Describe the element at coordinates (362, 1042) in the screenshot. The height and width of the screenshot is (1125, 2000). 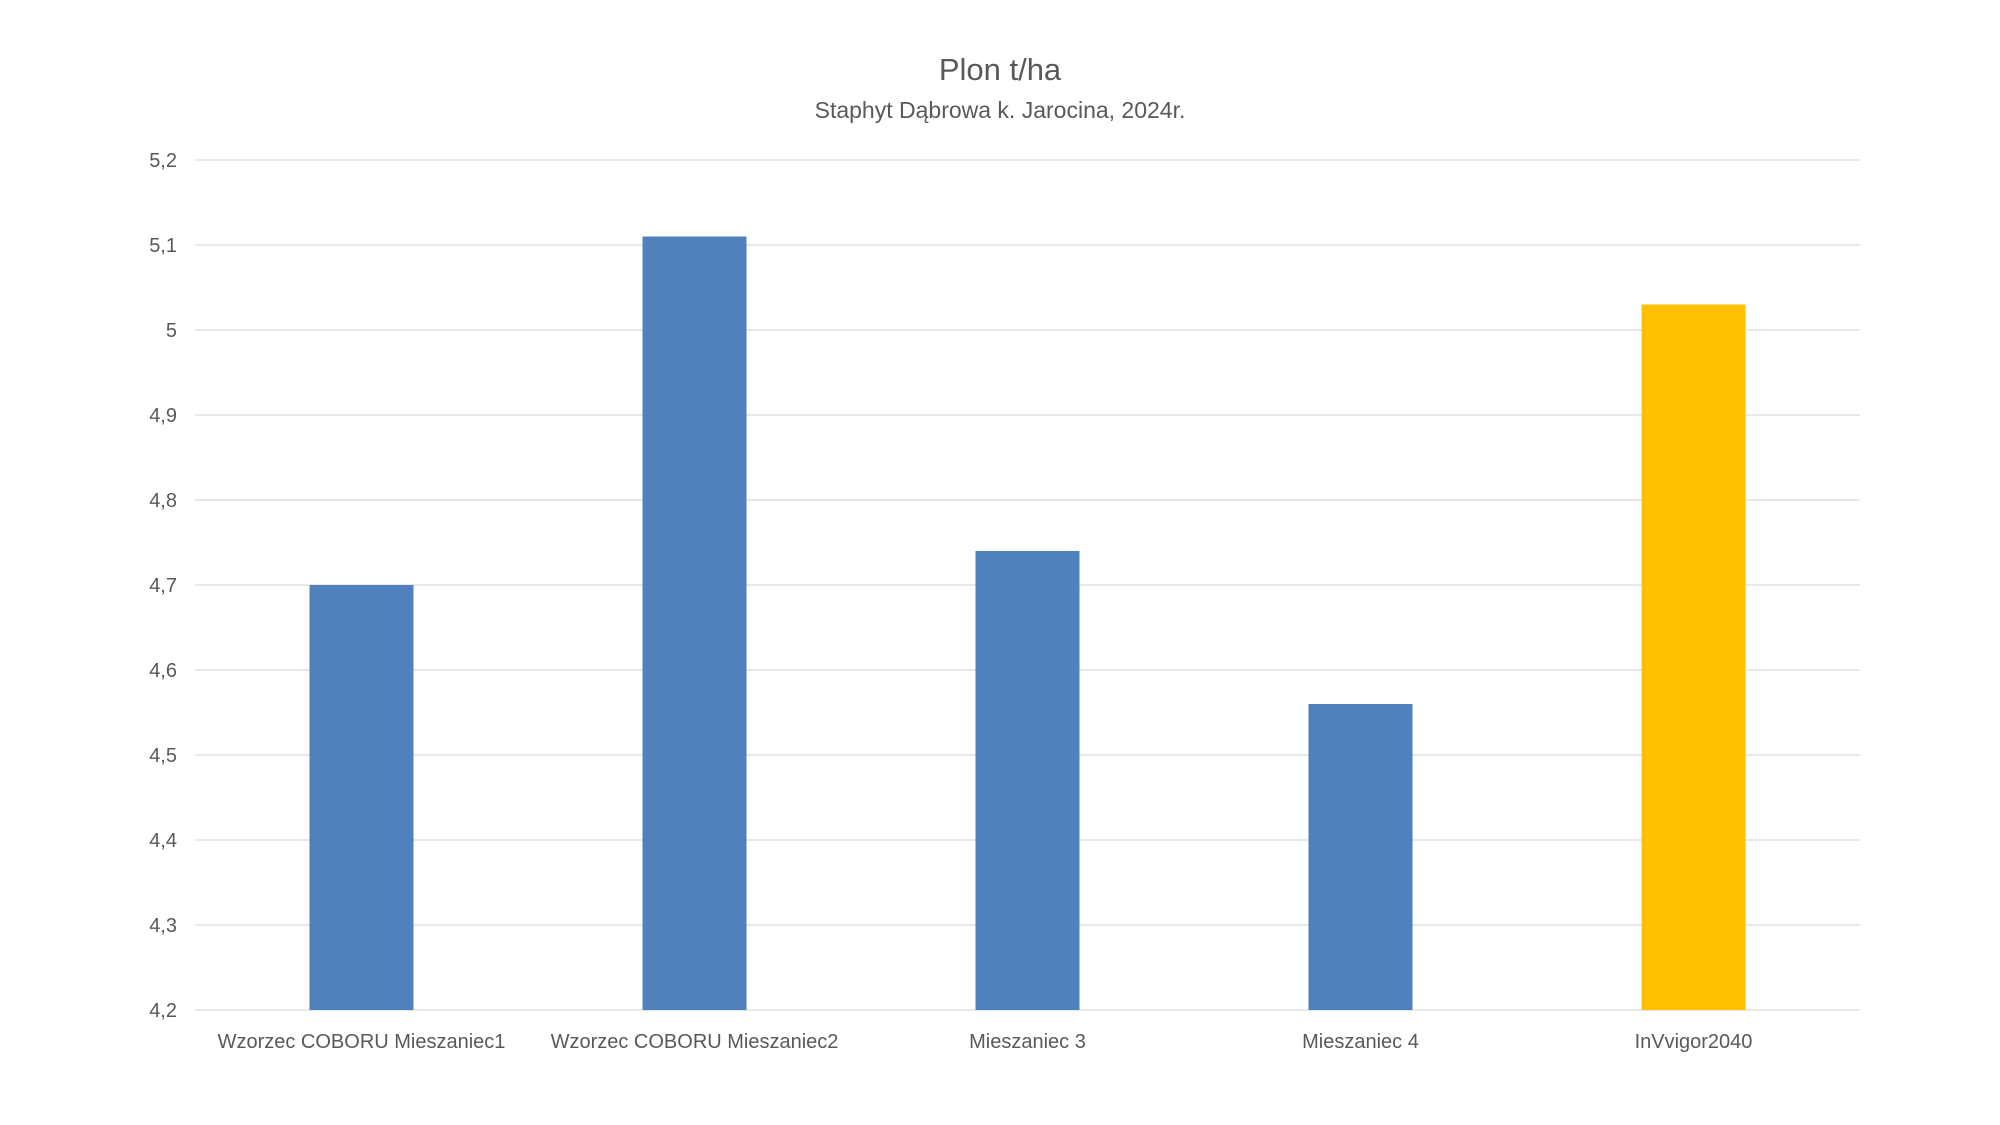
I see `x-category-label: Wzorzec COBORU Mieszaniec1` at that location.